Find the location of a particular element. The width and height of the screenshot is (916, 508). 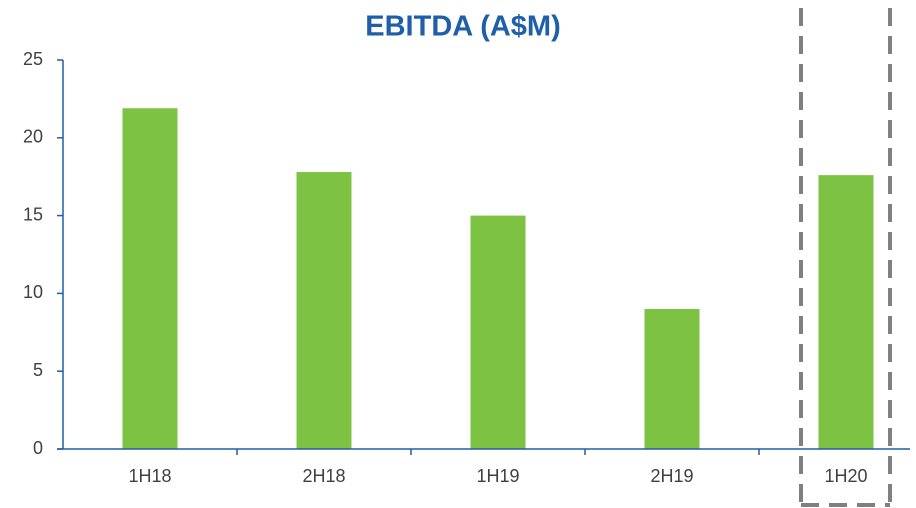

y-tick-label: 15 is located at coordinates (33, 214).